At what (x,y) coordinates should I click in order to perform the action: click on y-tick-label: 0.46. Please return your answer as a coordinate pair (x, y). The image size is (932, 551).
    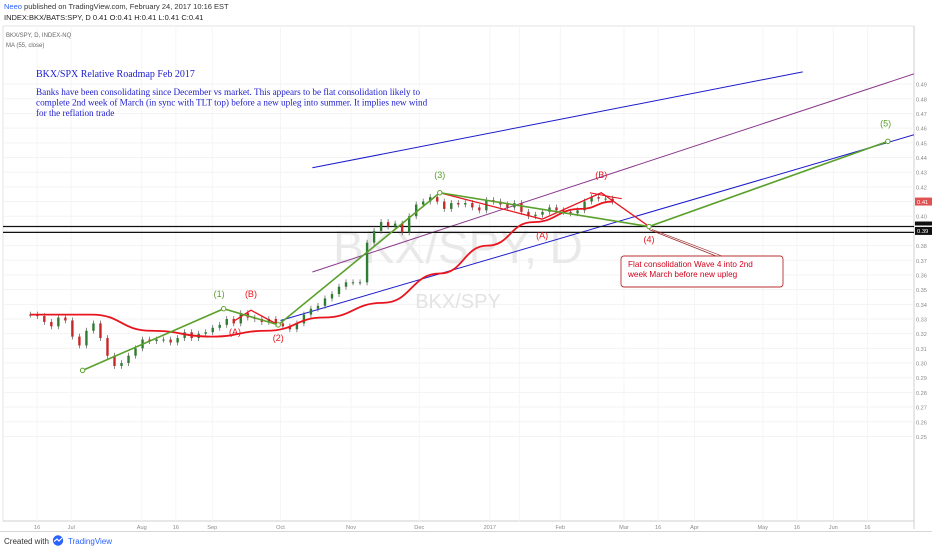
    Looking at the image, I should click on (921, 130).